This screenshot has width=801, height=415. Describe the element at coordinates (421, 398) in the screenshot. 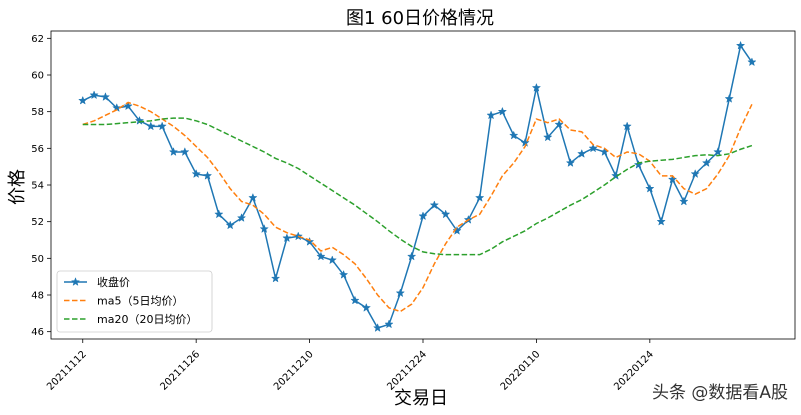

I see `x-axis-title: 交易日` at that location.